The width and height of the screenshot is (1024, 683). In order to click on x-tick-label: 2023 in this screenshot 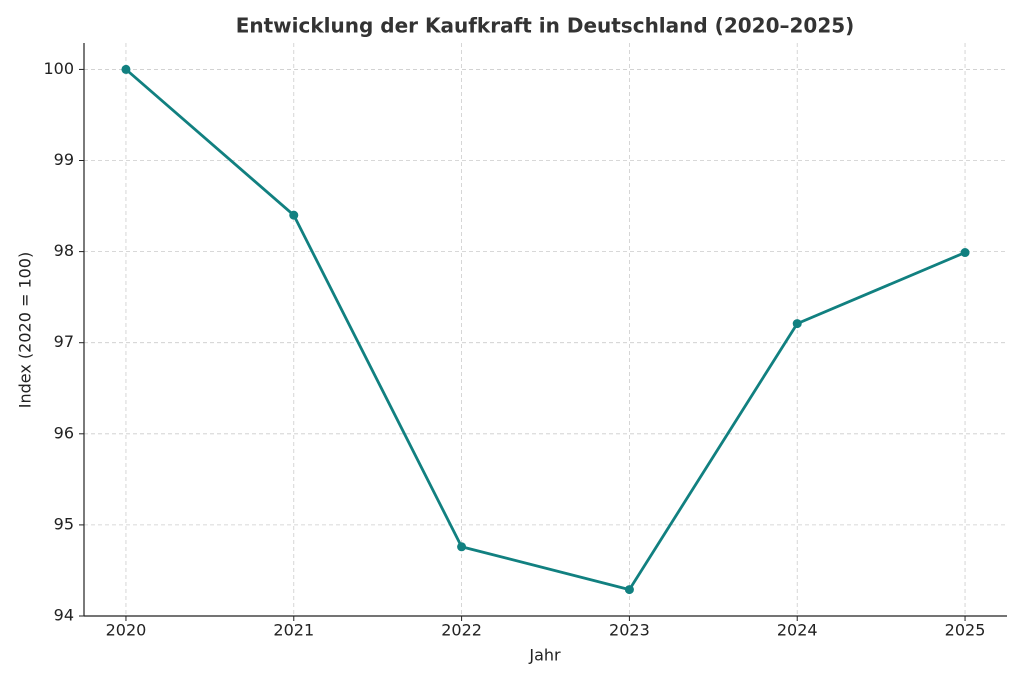, I will do `click(629, 630)`.